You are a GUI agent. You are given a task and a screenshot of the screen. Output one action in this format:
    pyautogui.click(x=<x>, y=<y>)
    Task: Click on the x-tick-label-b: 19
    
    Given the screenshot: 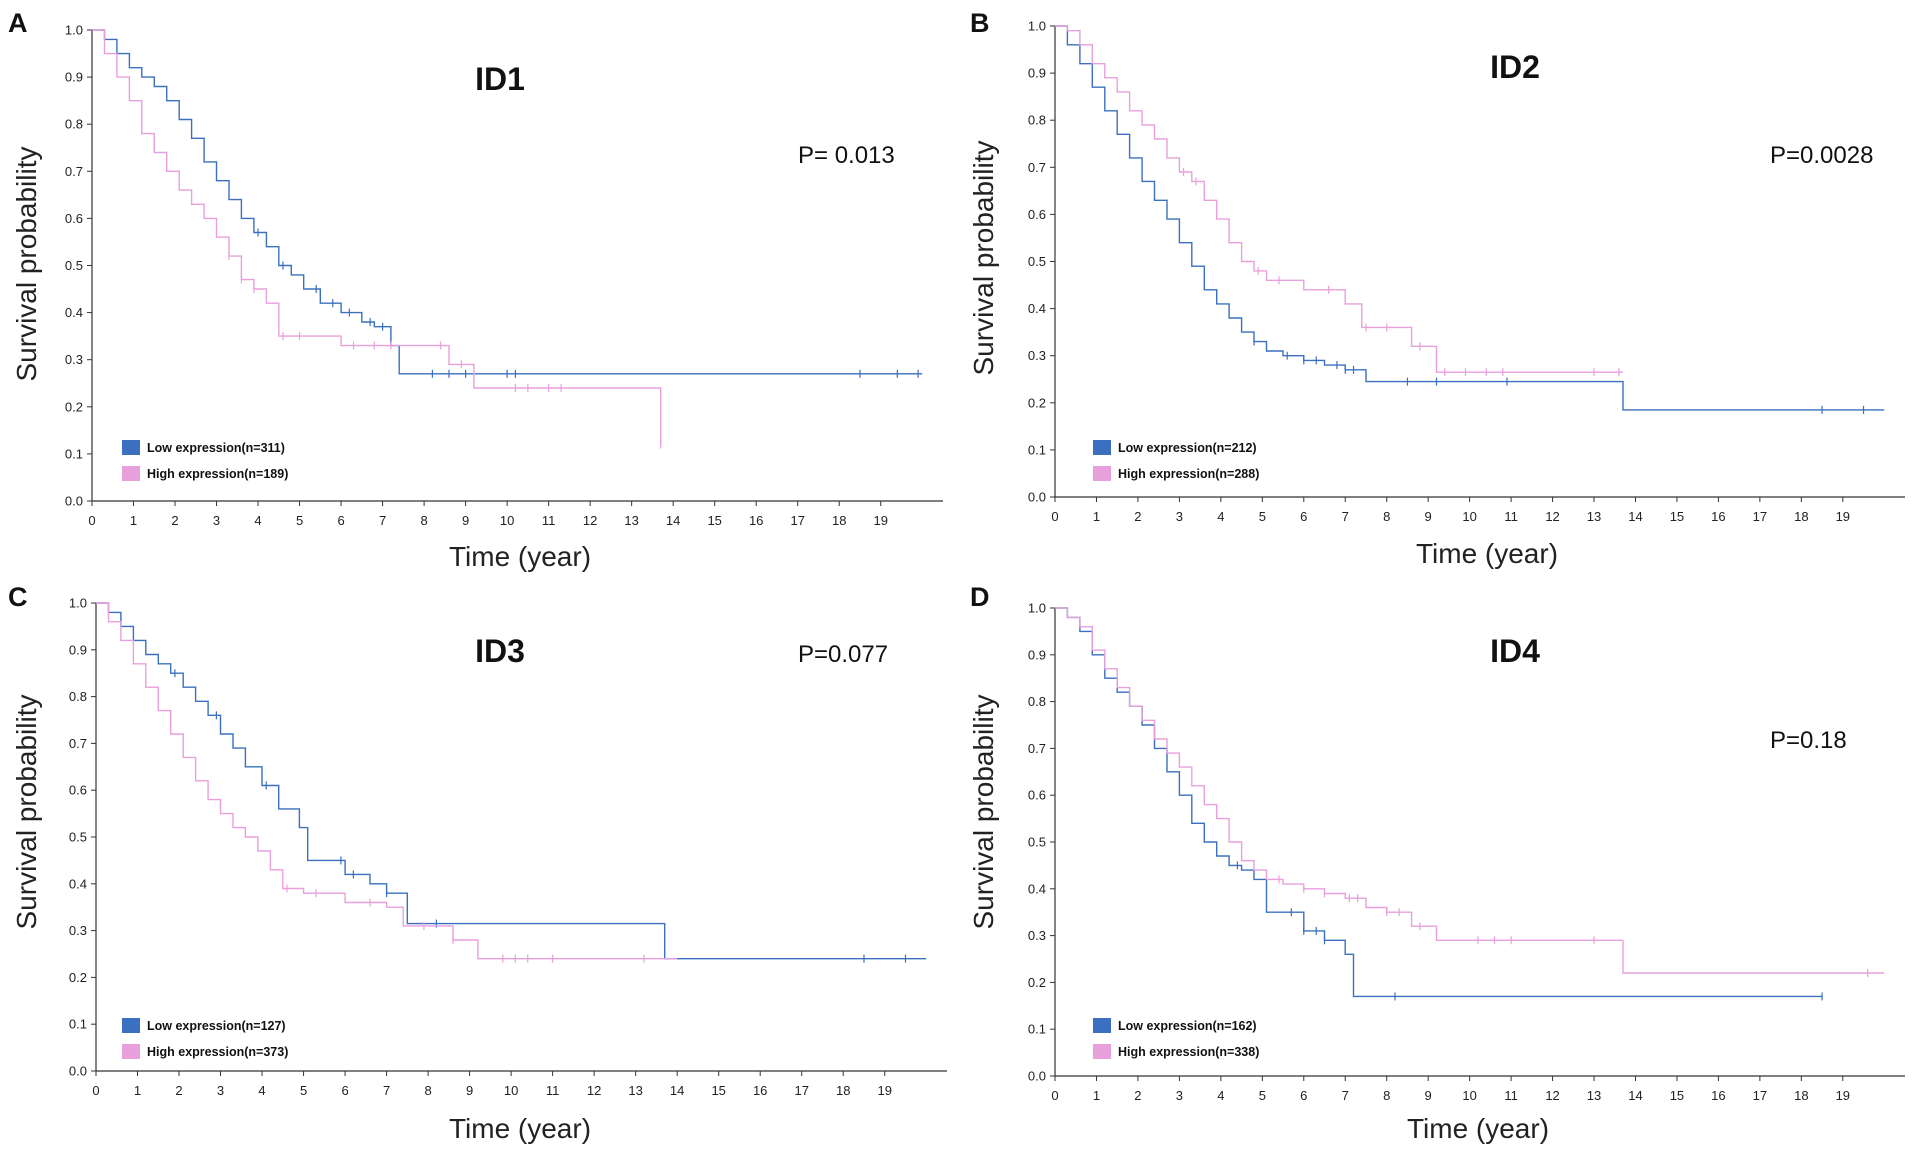 What is the action you would take?
    pyautogui.click(x=1843, y=516)
    